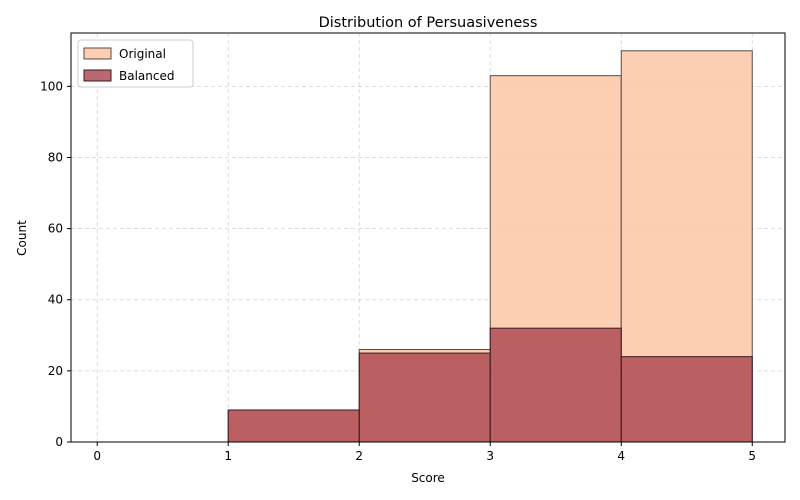 Image resolution: width=800 pixels, height=500 pixels. What do you see at coordinates (55, 300) in the screenshot?
I see `y-tick-label: 40` at bounding box center [55, 300].